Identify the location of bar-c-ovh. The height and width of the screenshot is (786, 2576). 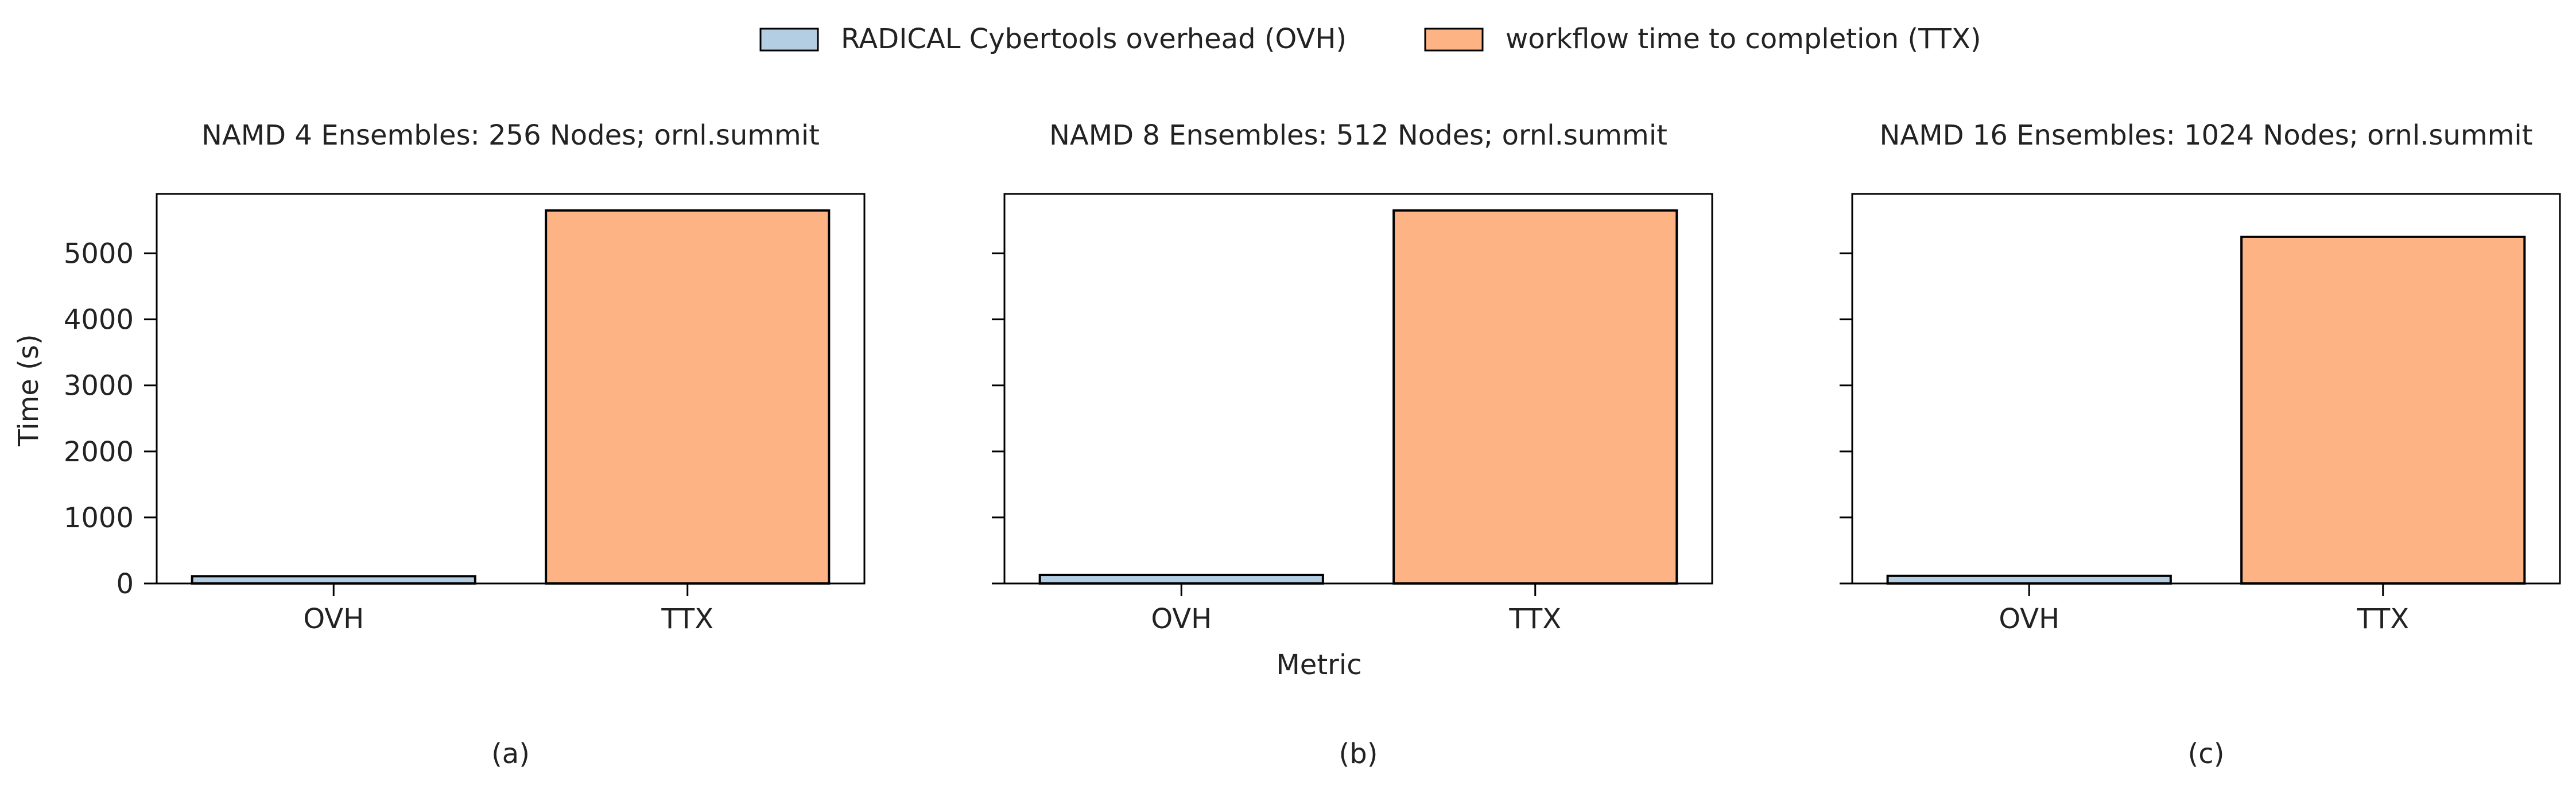
(2029, 579).